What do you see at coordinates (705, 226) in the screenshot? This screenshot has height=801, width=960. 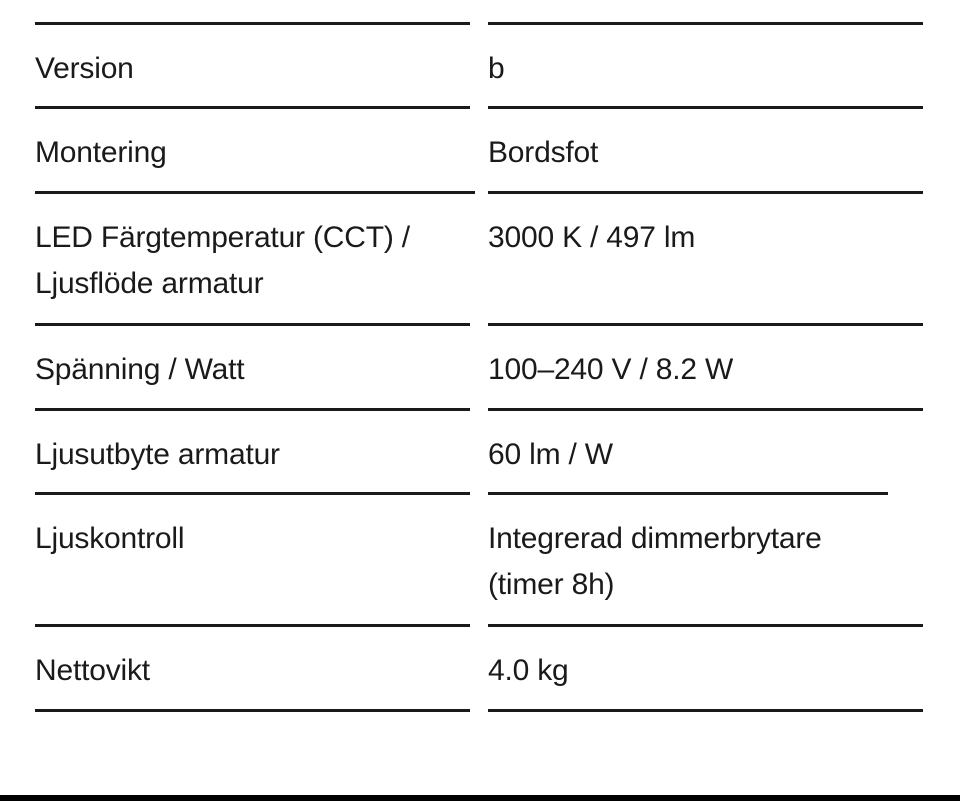 I see `spec-value: 3000 K / 497 lm` at bounding box center [705, 226].